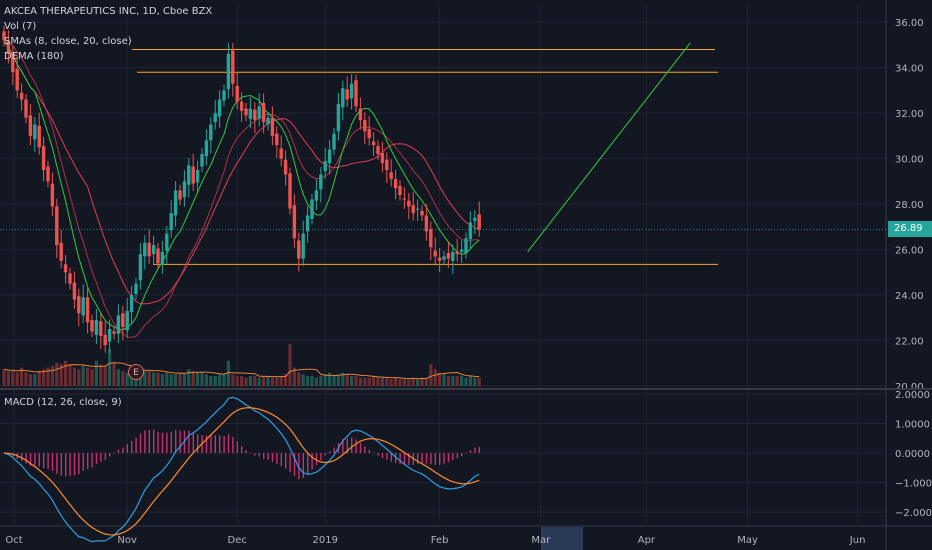 The height and width of the screenshot is (550, 932). I want to click on y-tick-label: 22.00, so click(909, 342).